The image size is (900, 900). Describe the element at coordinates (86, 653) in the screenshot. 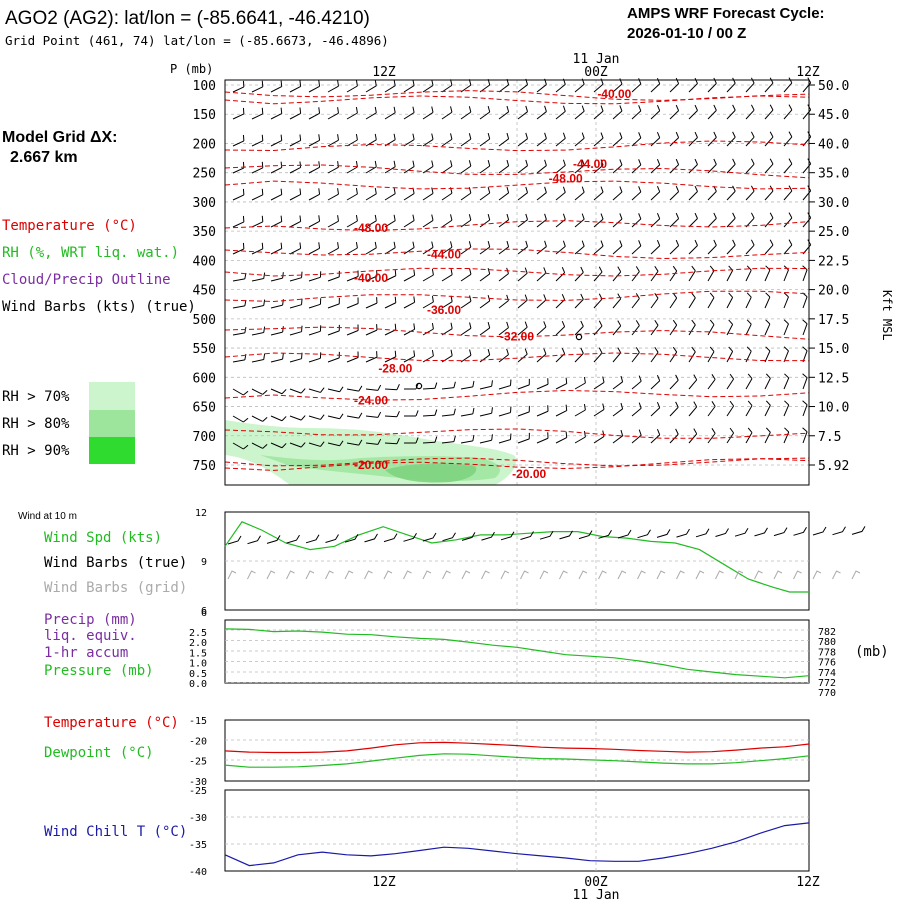

I see `legend-accum: 1-hr accum` at that location.